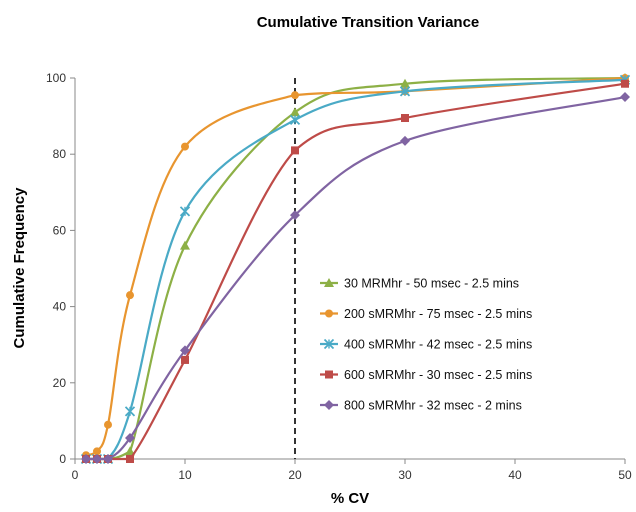 The height and width of the screenshot is (512, 636). What do you see at coordinates (625, 475) in the screenshot?
I see `x-tick-label: 50` at bounding box center [625, 475].